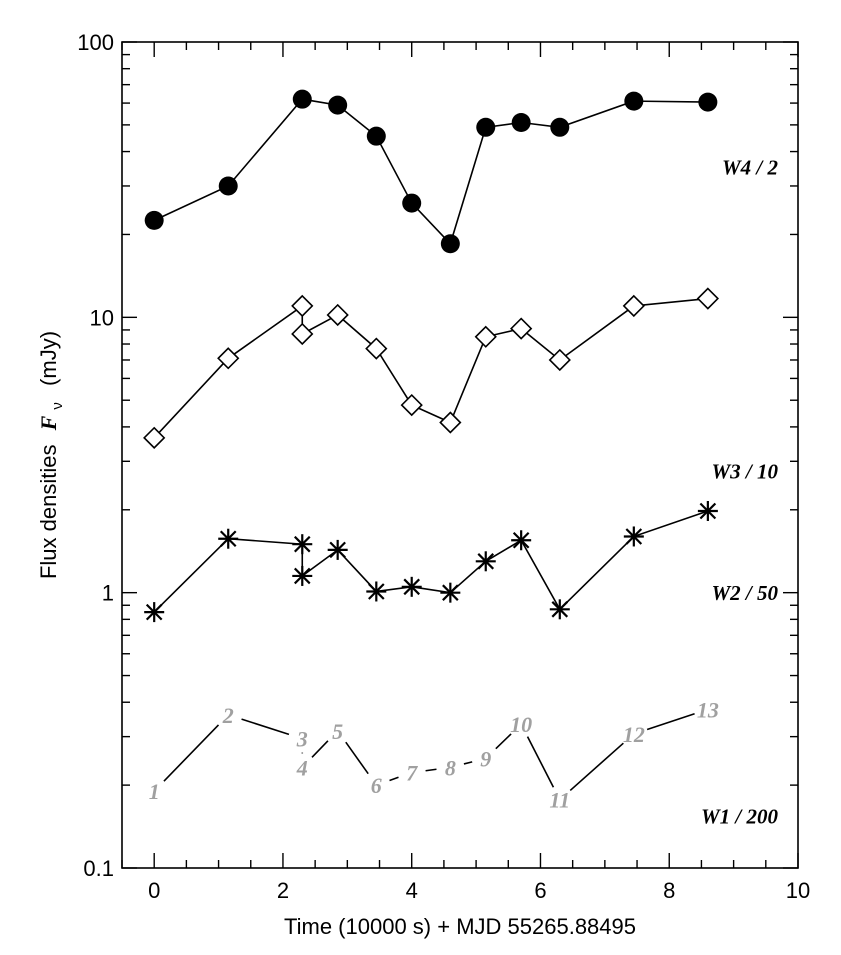 The width and height of the screenshot is (841, 955). Describe the element at coordinates (57, 406) in the screenshot. I see `y-axis-title-subscript: ν` at that location.